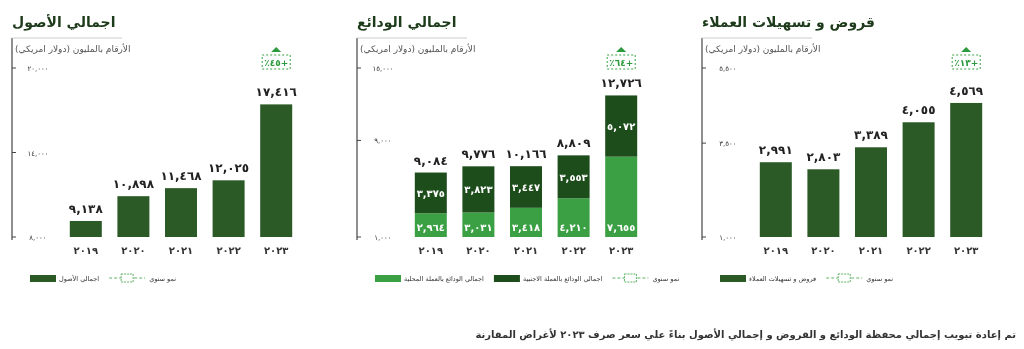 The image size is (1024, 349). What do you see at coordinates (407, 22) in the screenshot?
I see `chart-title: اجمالي الودائع` at bounding box center [407, 22].